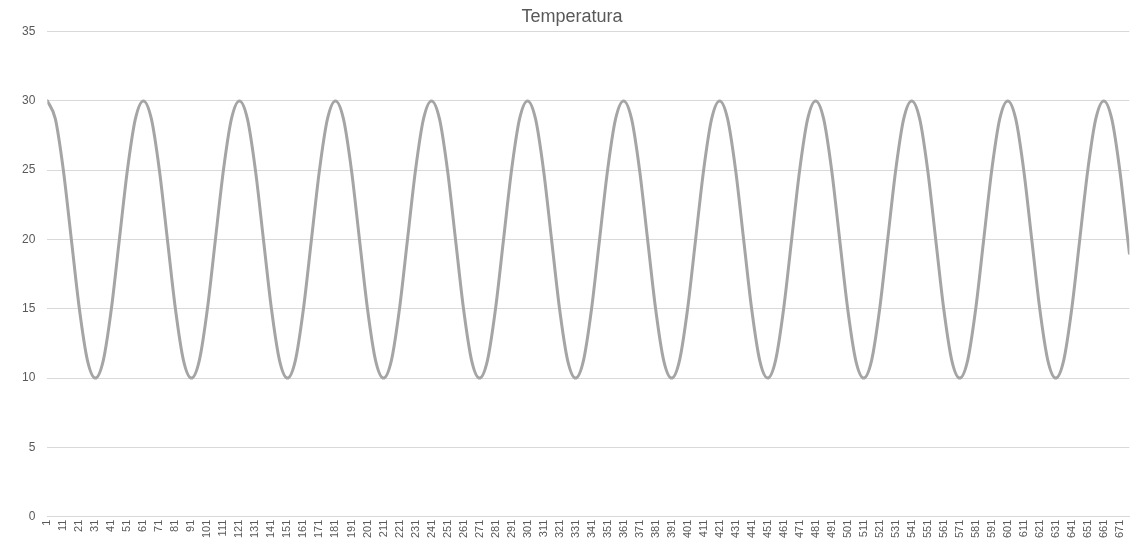 Image resolution: width=1136 pixels, height=545 pixels. I want to click on x-tick-label: 1, so click(46, 522).